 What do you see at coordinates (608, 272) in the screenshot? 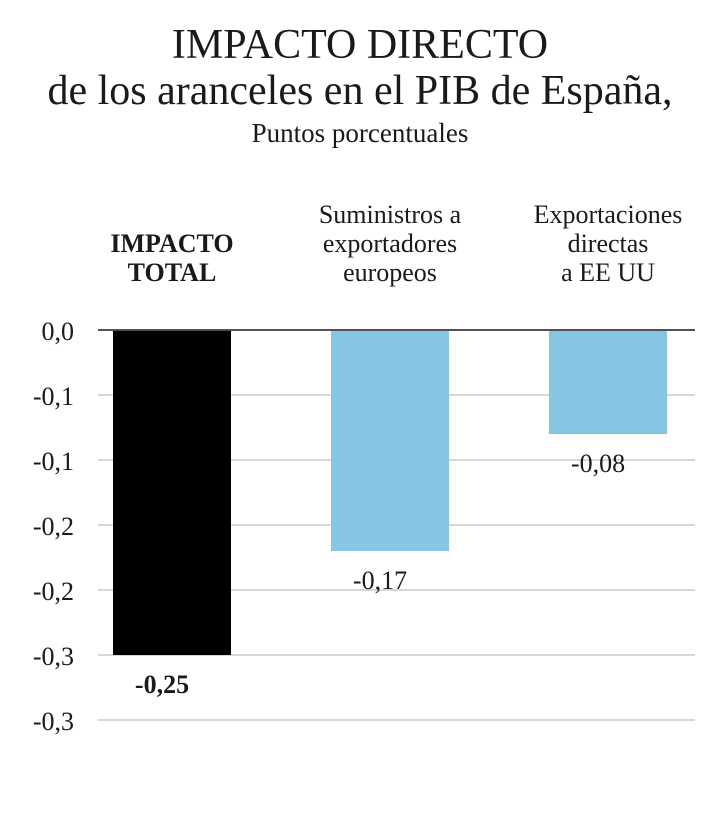
I see `category-label: a EE UU` at bounding box center [608, 272].